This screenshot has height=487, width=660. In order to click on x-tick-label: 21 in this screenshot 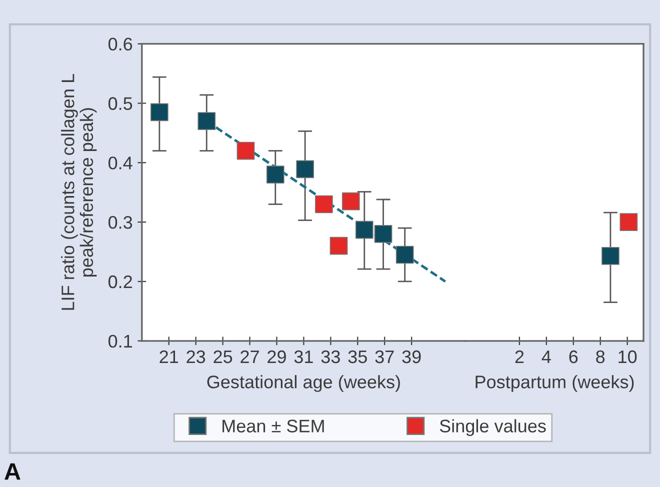, I will do `click(169, 357)`.